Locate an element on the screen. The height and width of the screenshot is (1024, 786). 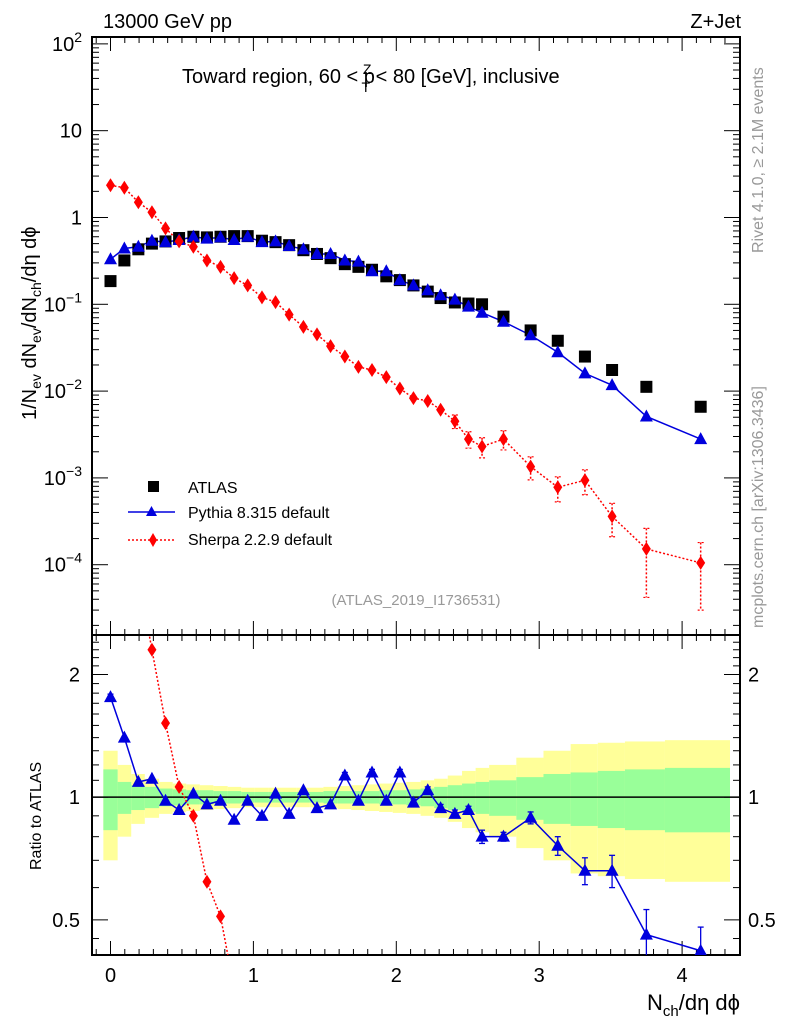
x-axis-label: Nch/dη dϕ is located at coordinates (693, 1005).